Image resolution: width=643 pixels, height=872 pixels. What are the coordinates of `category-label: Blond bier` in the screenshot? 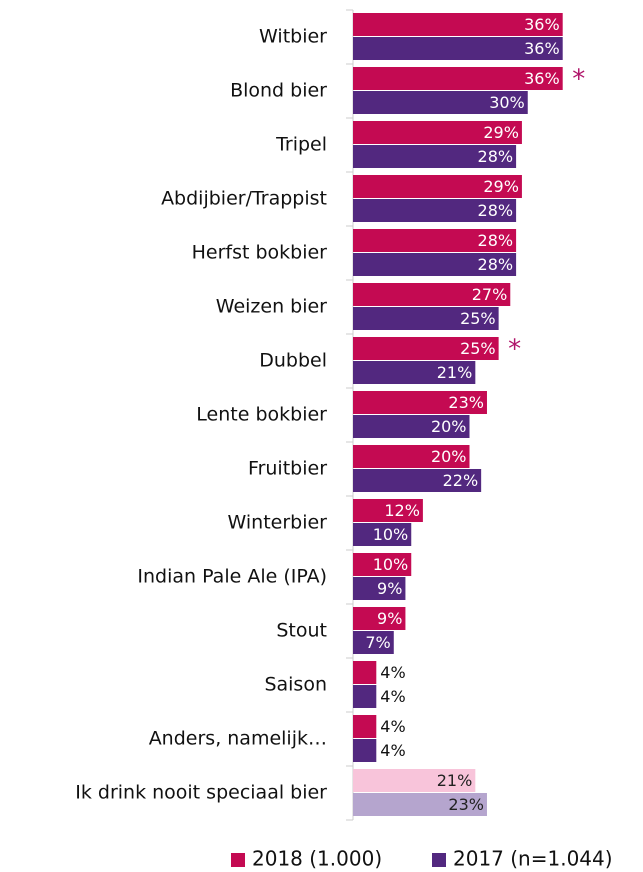 It's located at (278, 91).